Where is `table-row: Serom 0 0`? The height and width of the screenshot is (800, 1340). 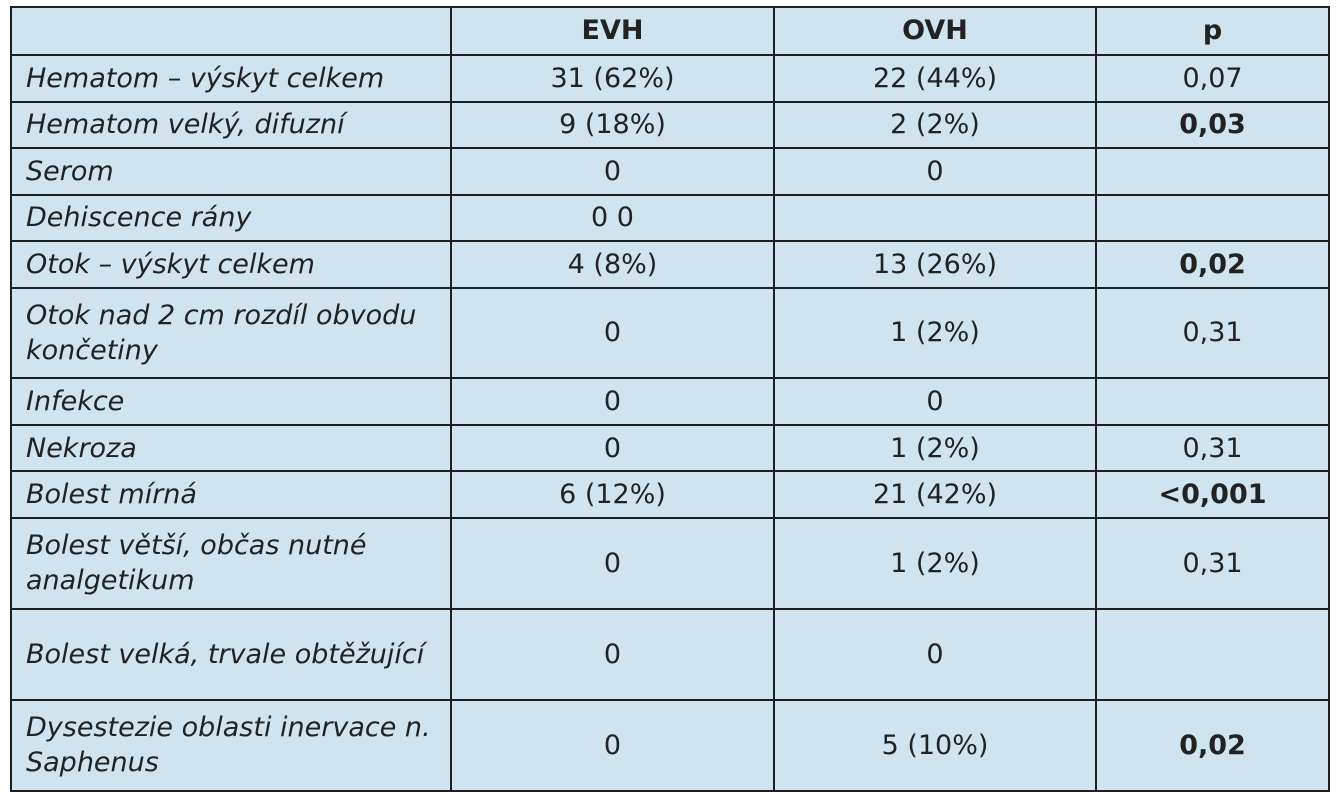
table-row: Serom 0 0 is located at coordinates (670, 171).